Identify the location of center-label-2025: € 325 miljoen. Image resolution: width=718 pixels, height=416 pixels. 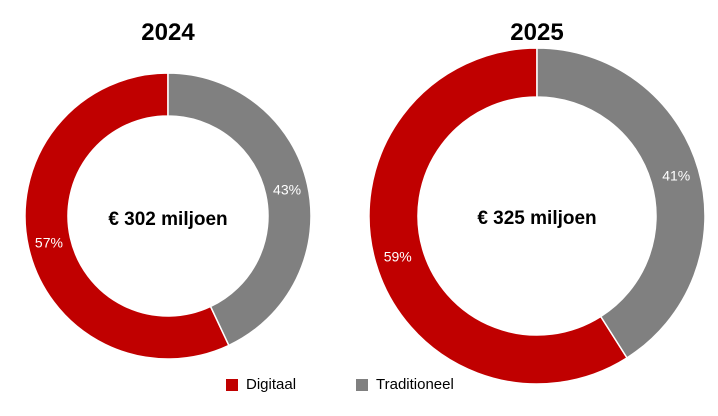
(536, 218).